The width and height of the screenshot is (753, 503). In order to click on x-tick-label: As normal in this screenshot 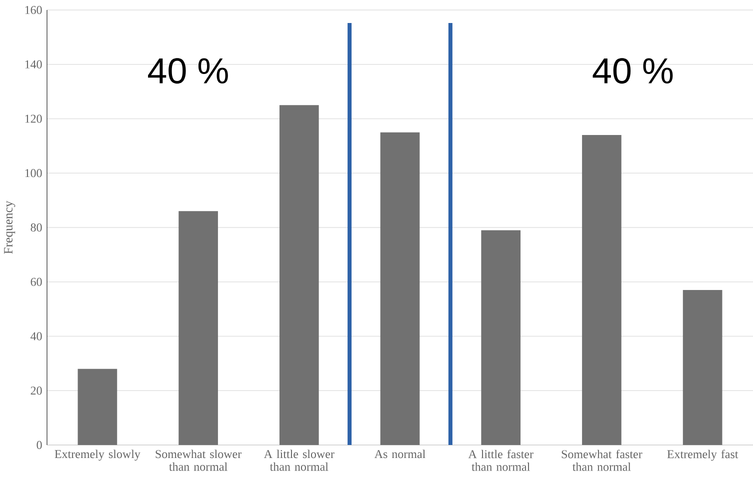, I will do `click(400, 454)`.